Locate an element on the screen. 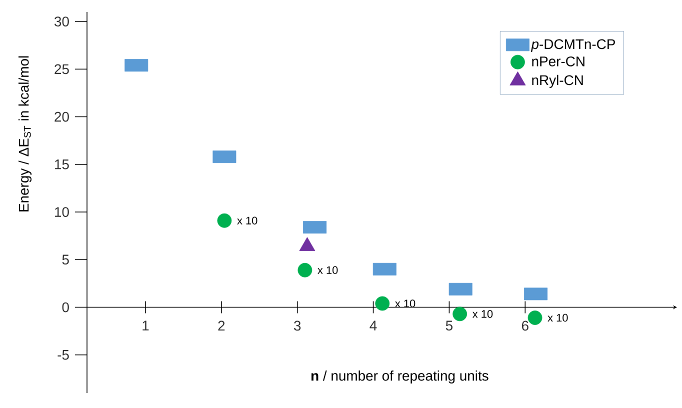 The width and height of the screenshot is (682, 408). y-axis-title: Energy / ΔE$_{ST}$ in kcal/mol is located at coordinates (25, 134).